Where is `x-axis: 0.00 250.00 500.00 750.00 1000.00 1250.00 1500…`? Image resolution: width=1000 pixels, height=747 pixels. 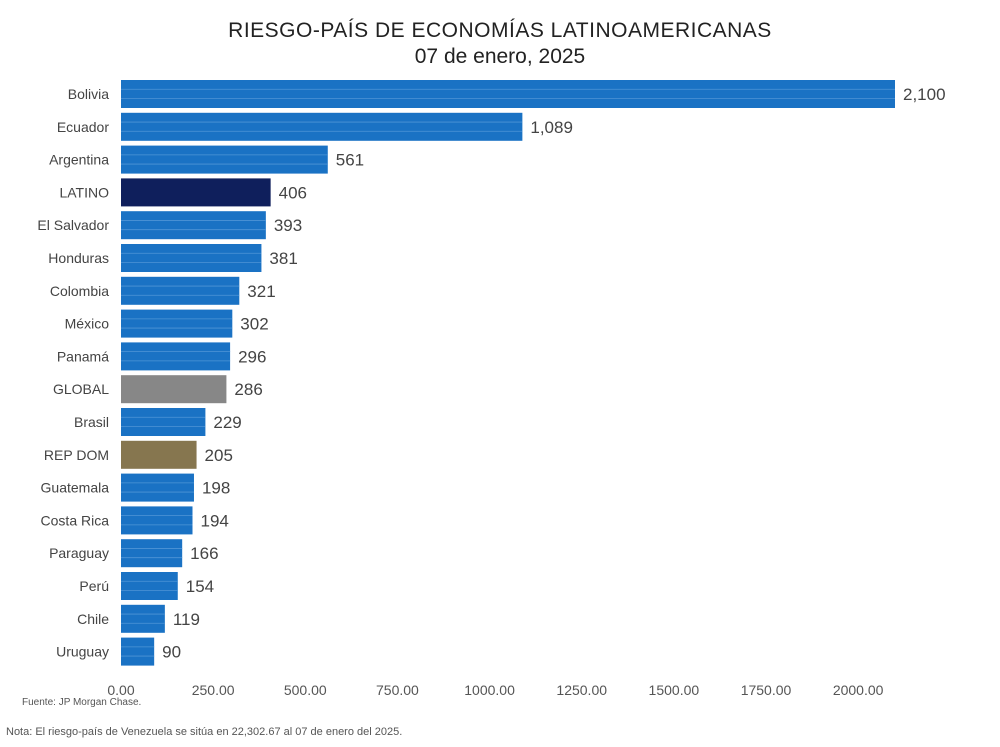
x-axis: 0.00 250.00 500.00 750.00 1000.00 1250.00 1500… is located at coordinates (495, 690).